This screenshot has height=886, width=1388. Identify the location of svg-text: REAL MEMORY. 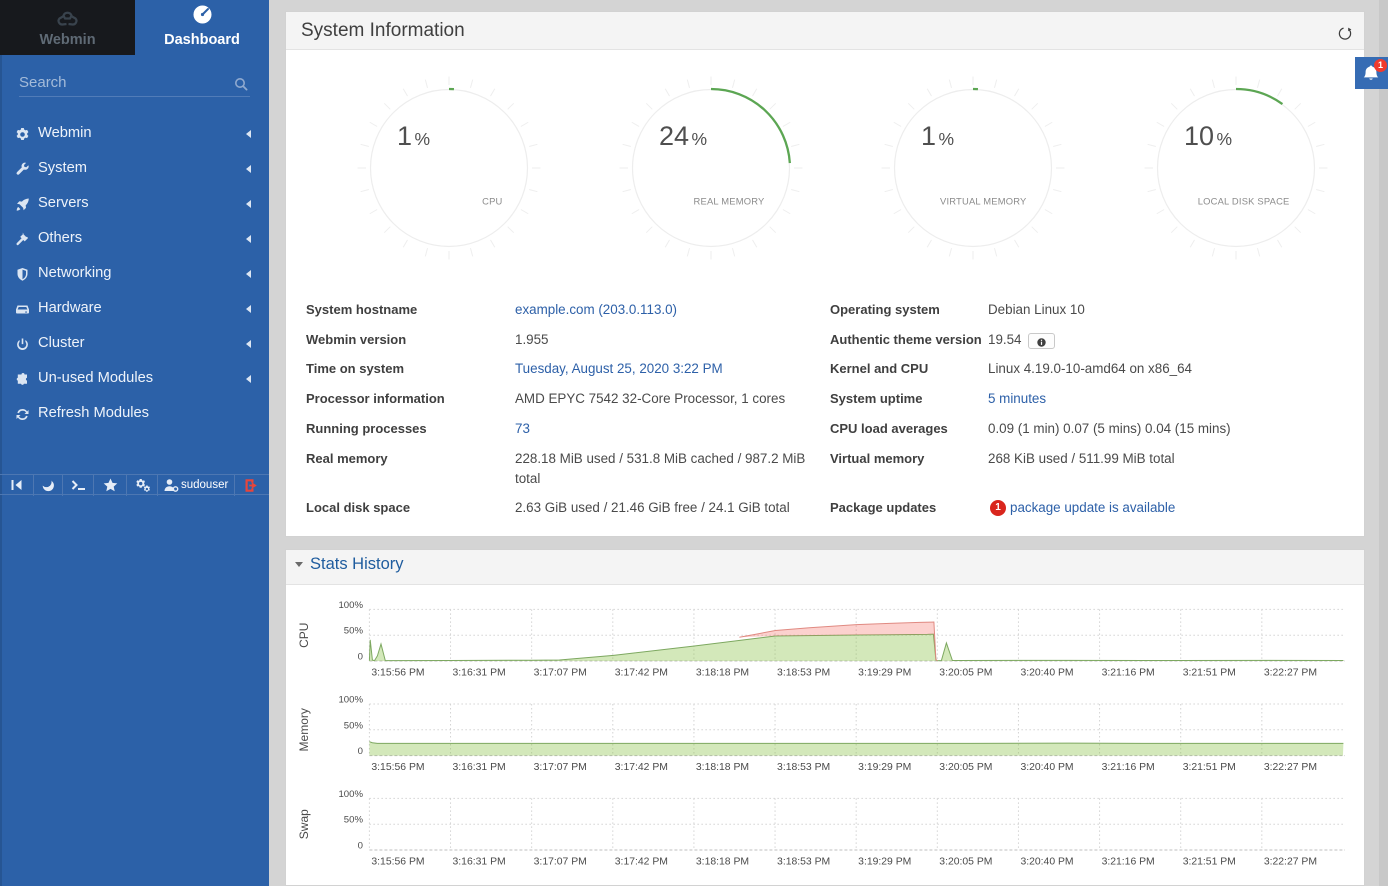
(730, 201).